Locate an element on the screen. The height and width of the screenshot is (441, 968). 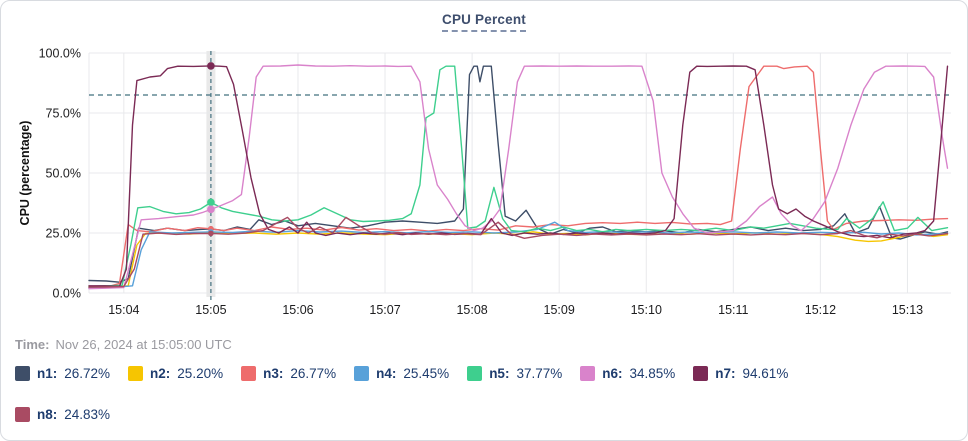
legend-value-n5: 37.77% is located at coordinates (539, 373).